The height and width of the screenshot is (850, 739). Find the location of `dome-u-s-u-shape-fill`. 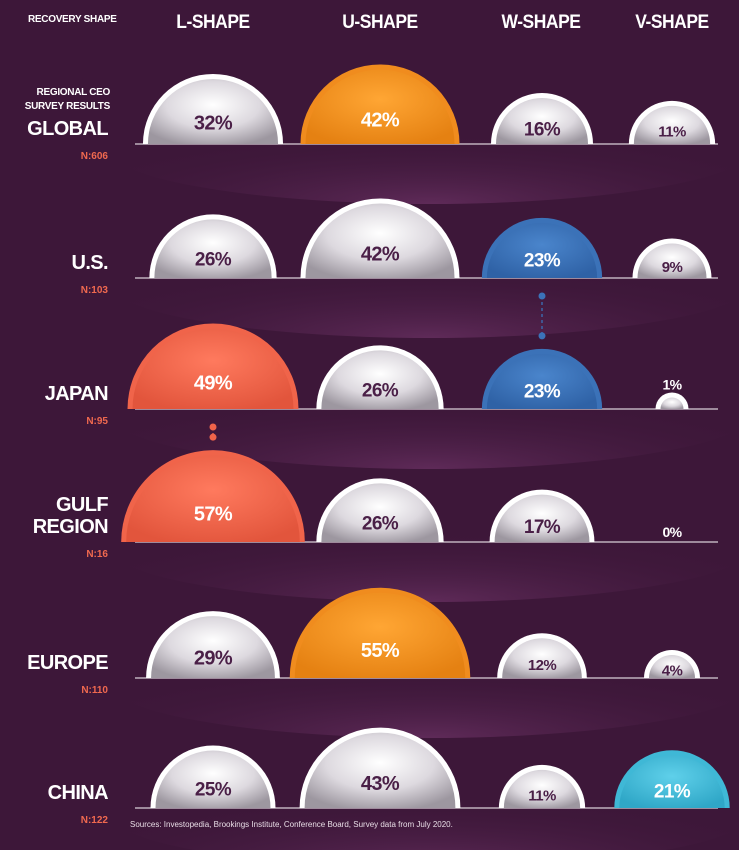

dome-u-s-u-shape-fill is located at coordinates (380, 240).